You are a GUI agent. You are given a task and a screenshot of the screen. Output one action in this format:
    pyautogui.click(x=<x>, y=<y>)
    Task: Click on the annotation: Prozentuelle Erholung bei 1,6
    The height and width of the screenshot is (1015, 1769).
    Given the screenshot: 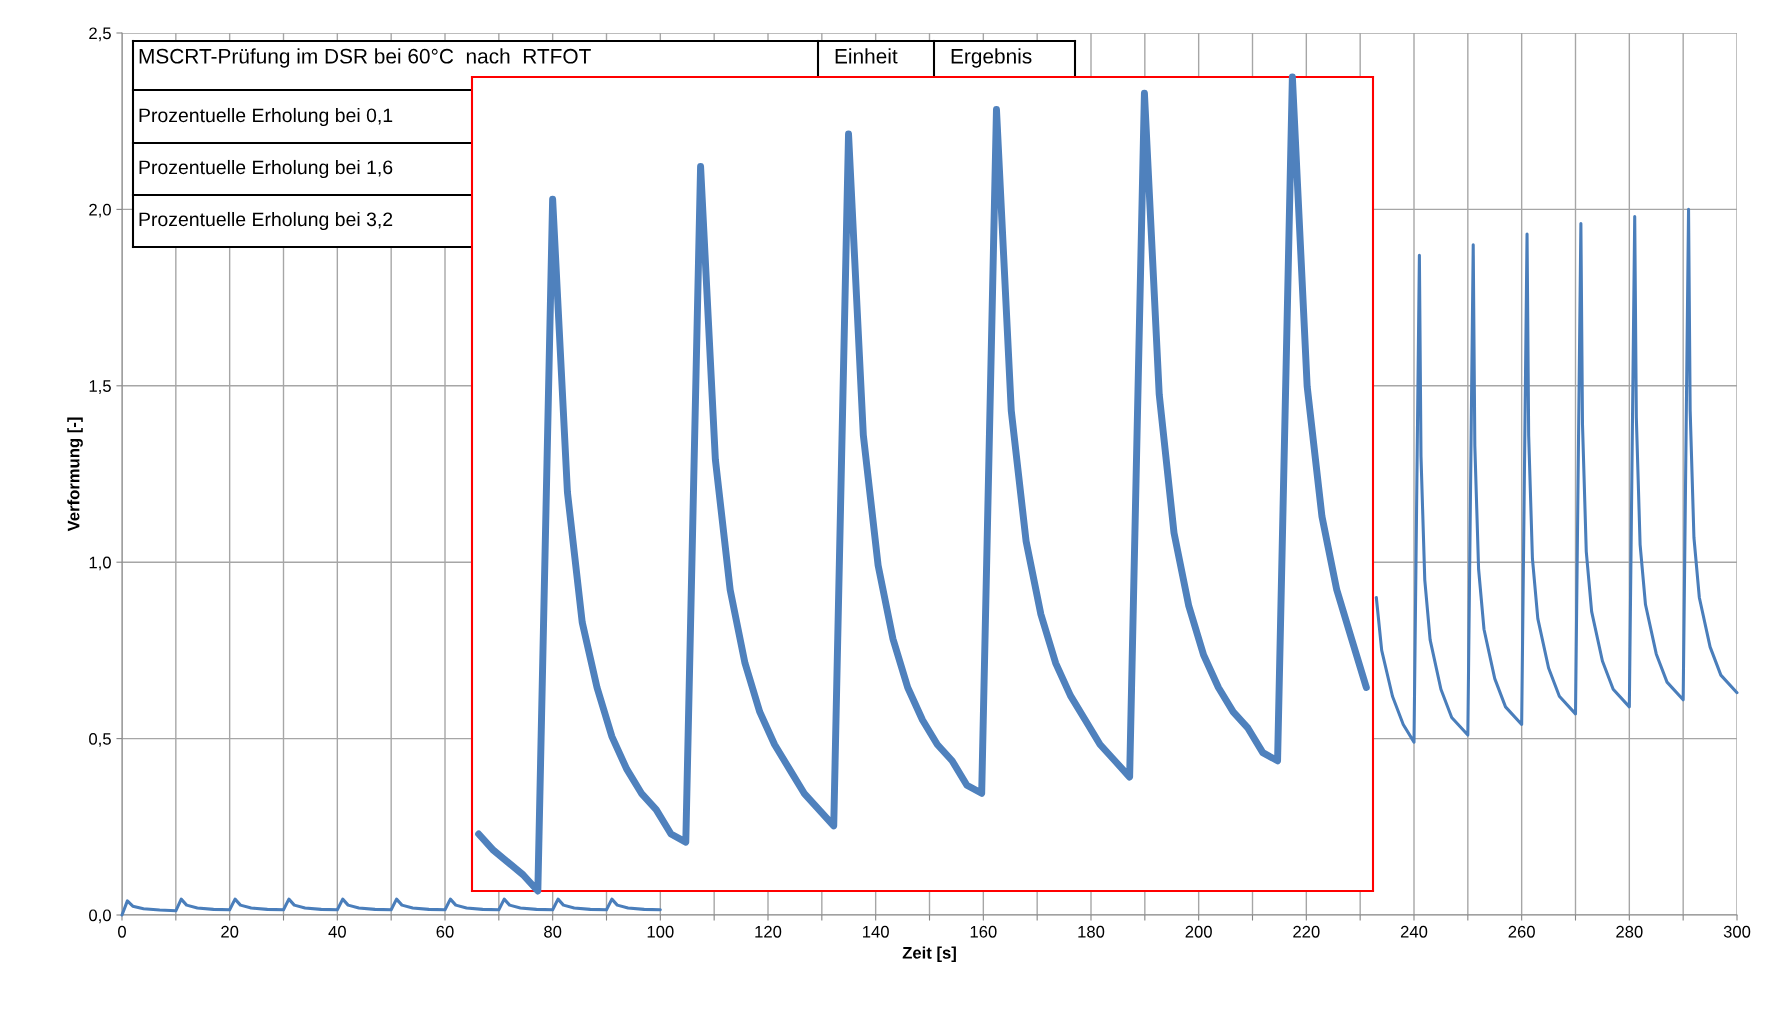 What is the action you would take?
    pyautogui.click(x=266, y=169)
    